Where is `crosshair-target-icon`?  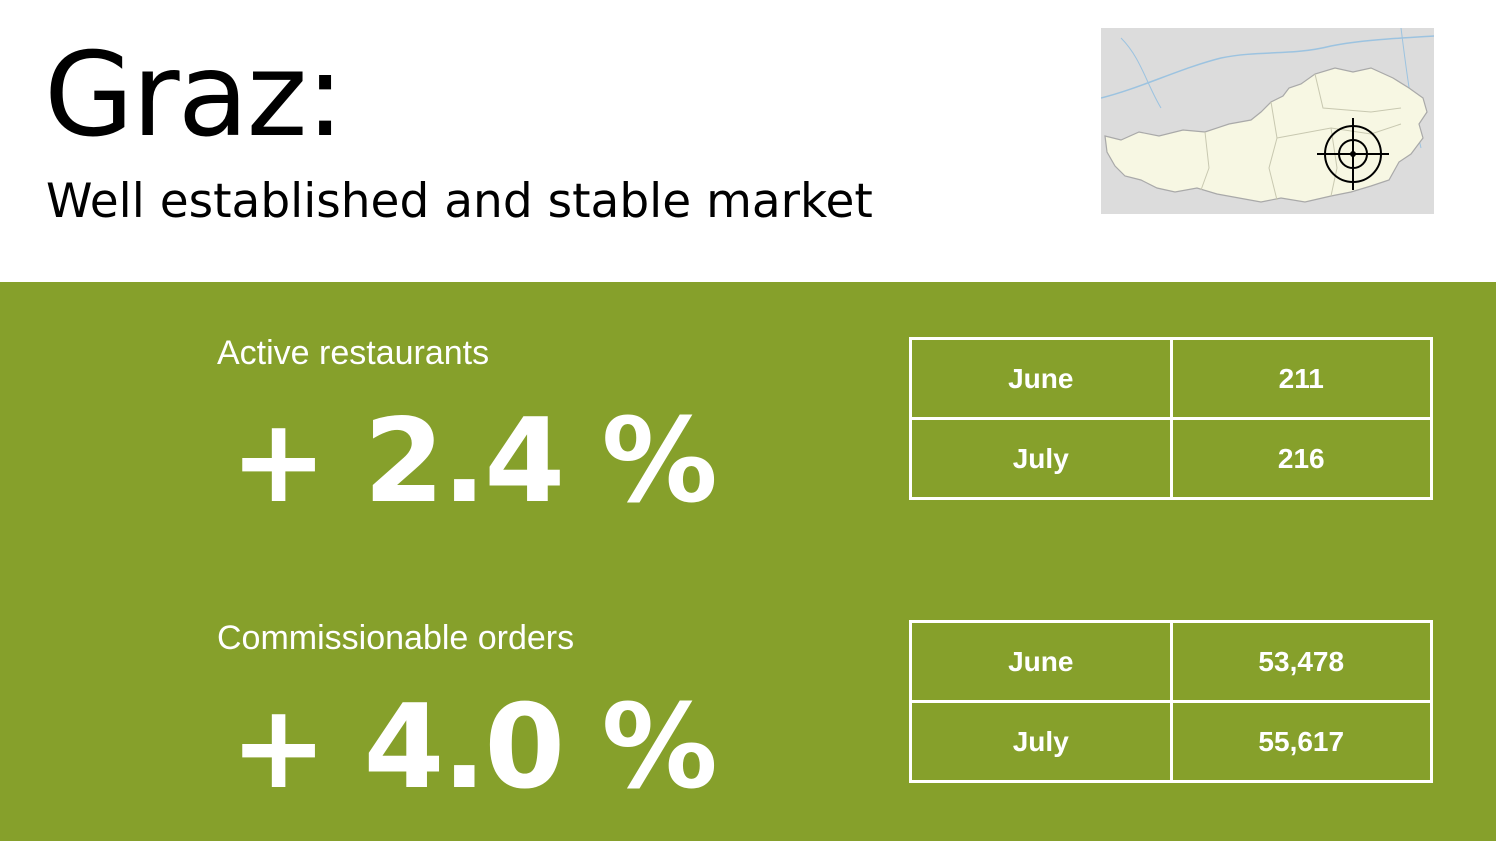
crosshair-target-icon is located at coordinates (1353, 154).